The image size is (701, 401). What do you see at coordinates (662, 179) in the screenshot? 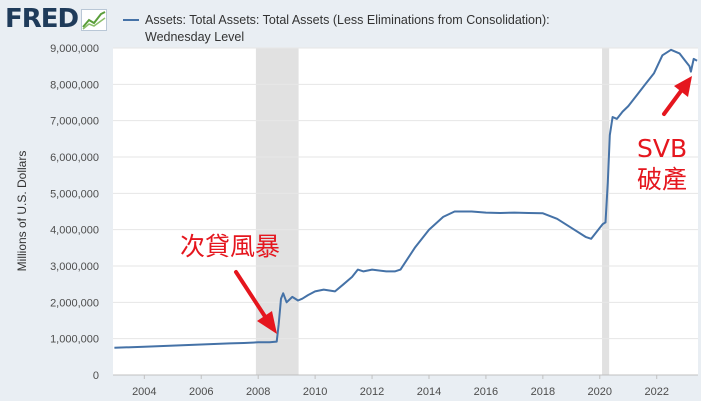
I see `annotation-svb-line2: 破產` at bounding box center [662, 179].